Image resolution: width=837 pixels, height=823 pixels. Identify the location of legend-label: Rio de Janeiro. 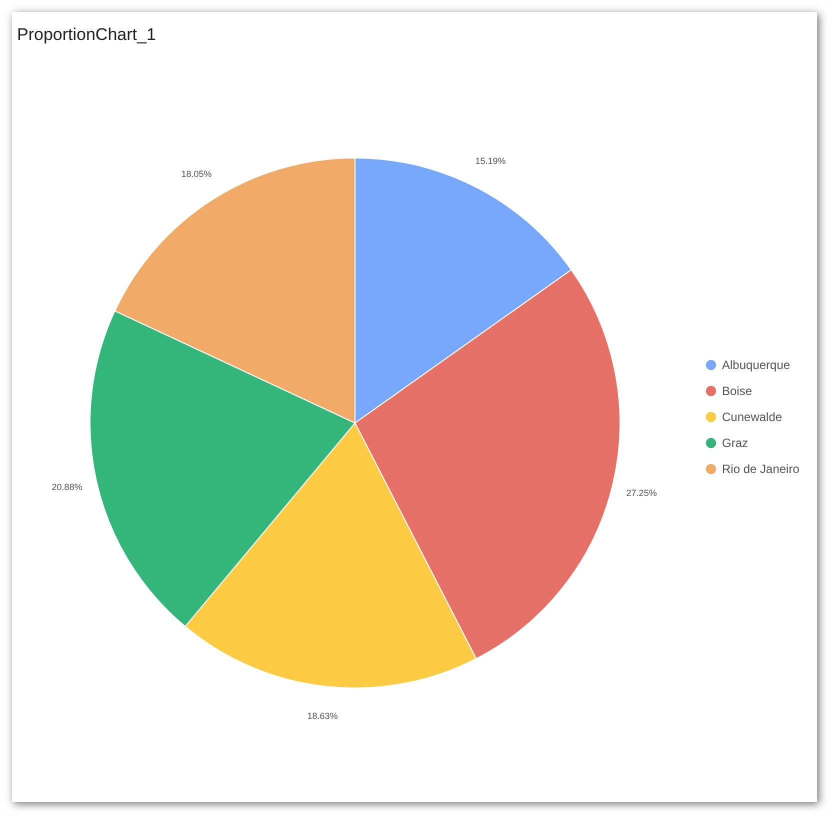
(761, 469).